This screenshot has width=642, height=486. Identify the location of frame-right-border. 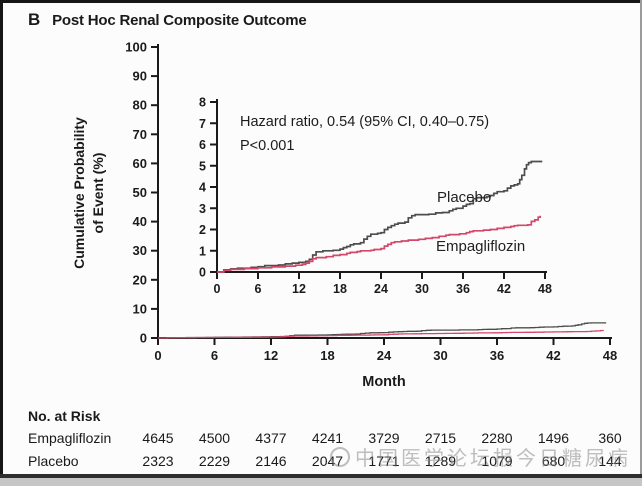
(641, 243).